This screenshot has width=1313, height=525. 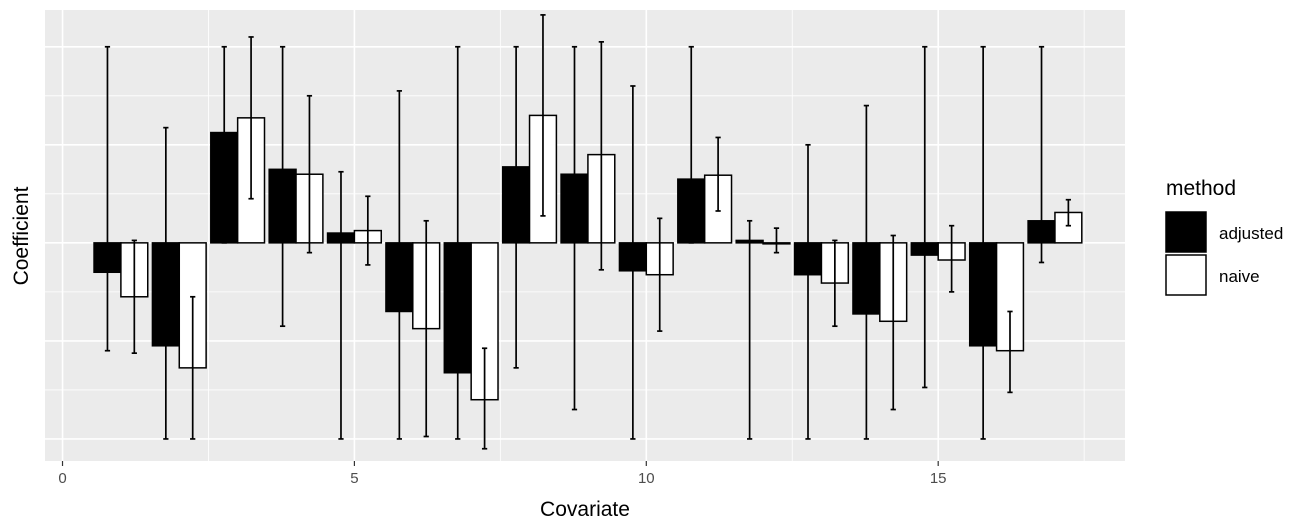 I want to click on legend-key-naive, so click(x=1186, y=275).